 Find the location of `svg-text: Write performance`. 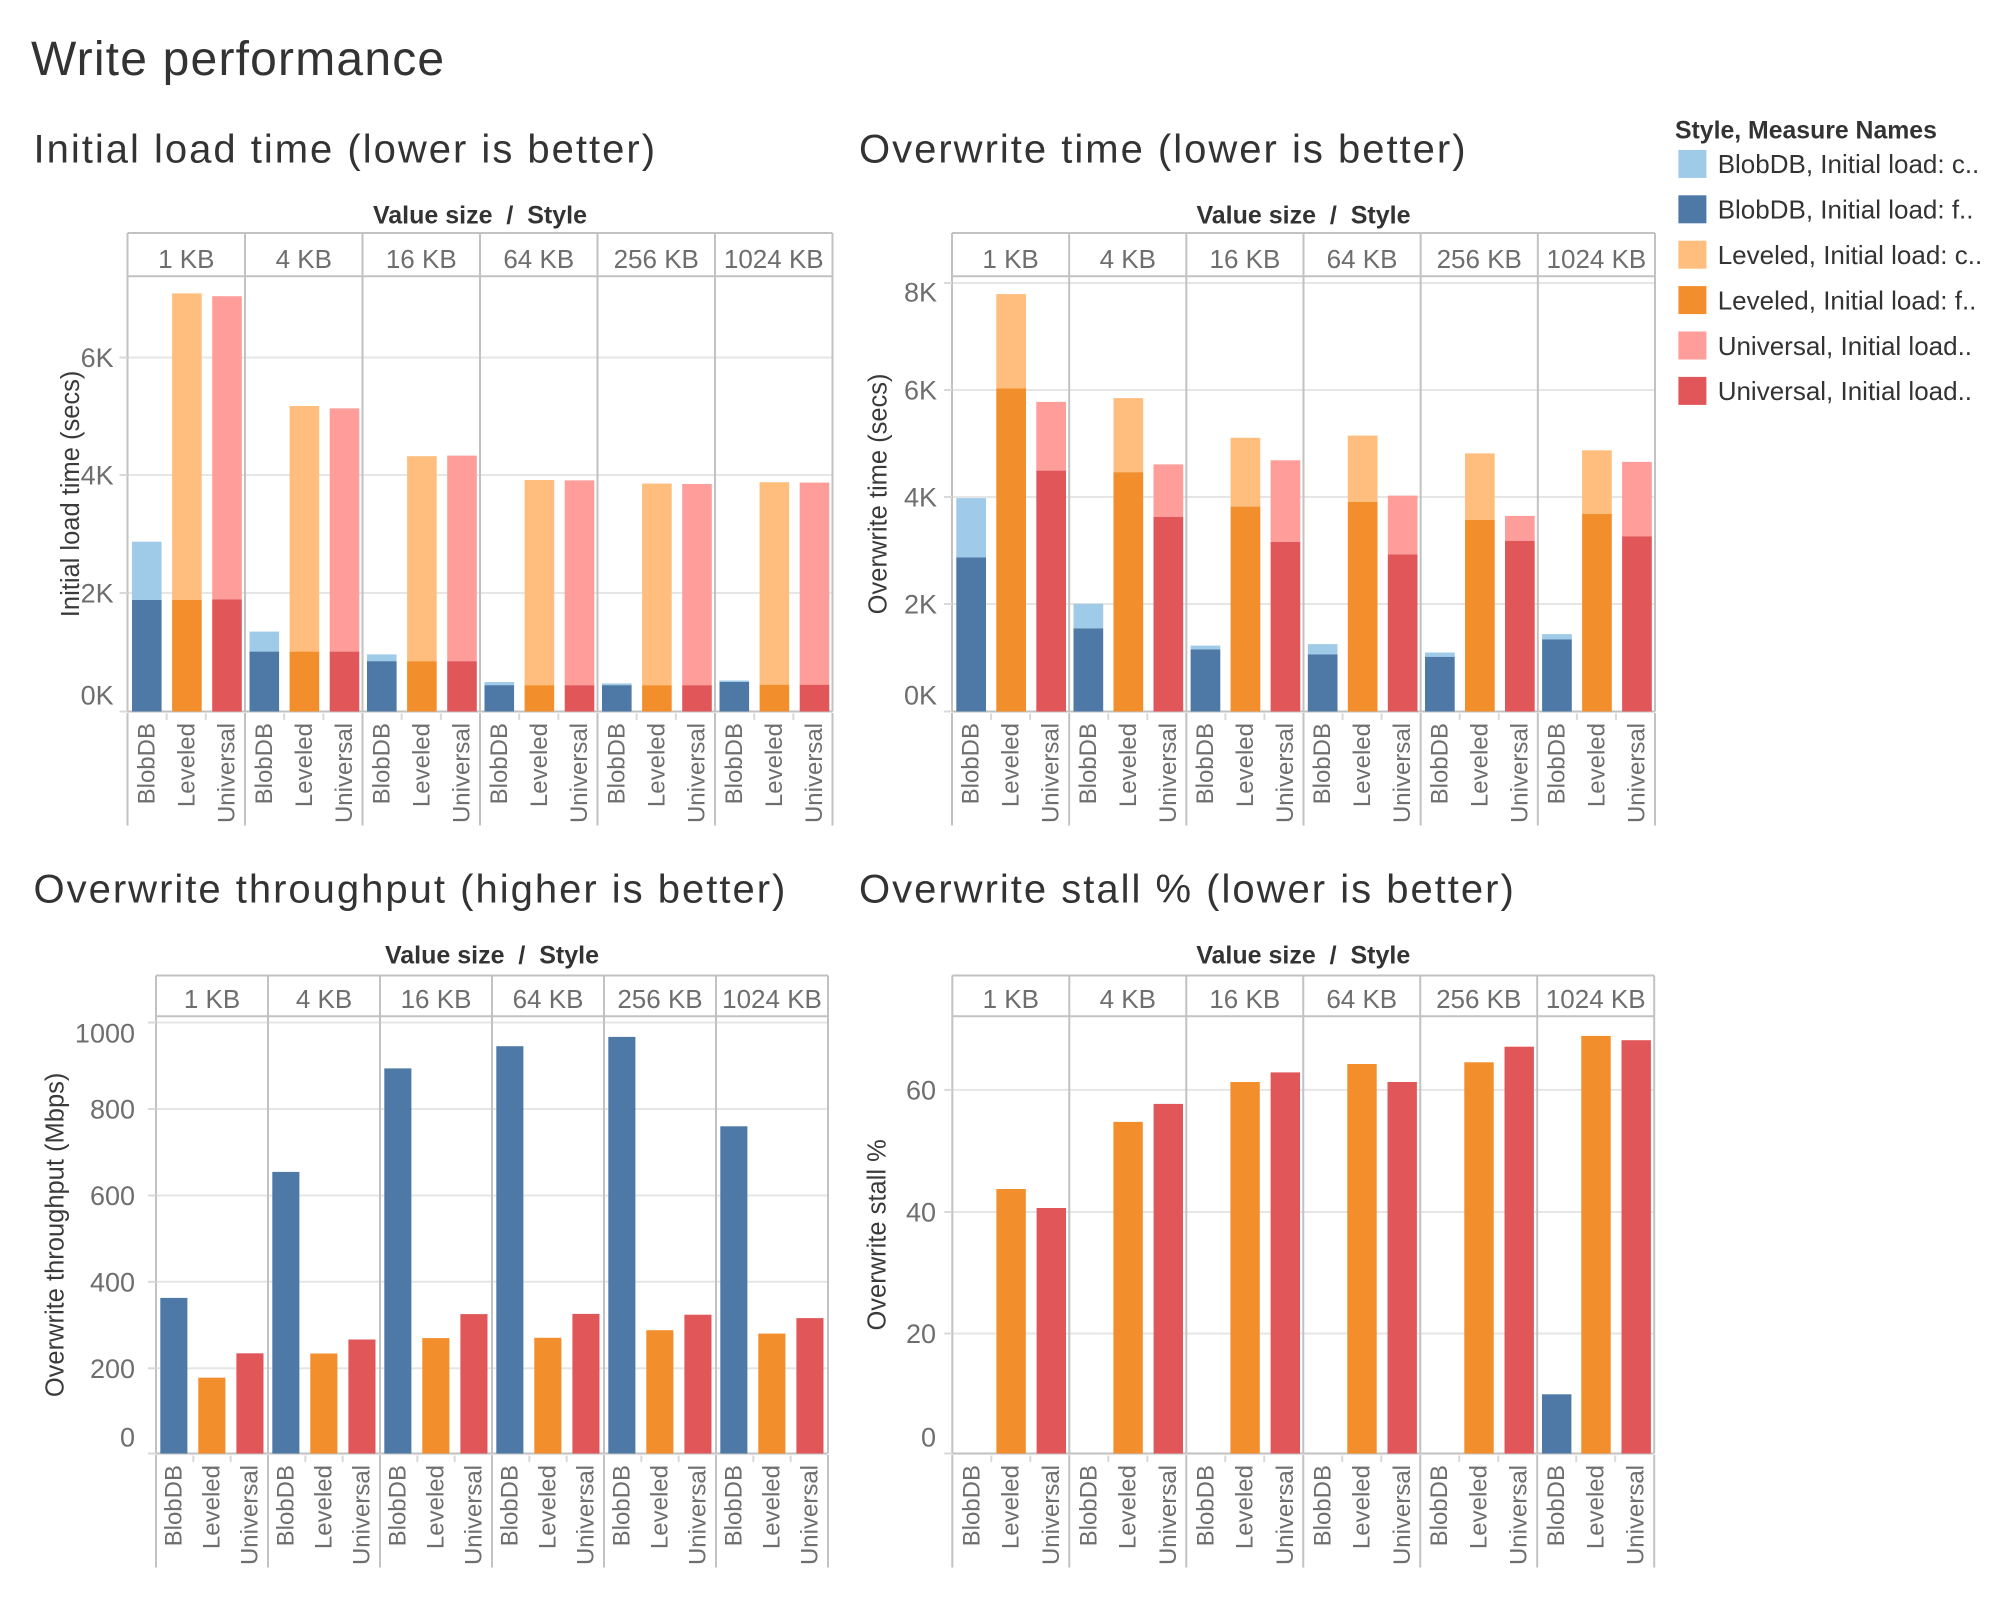

svg-text: Write performance is located at coordinates (238, 59).